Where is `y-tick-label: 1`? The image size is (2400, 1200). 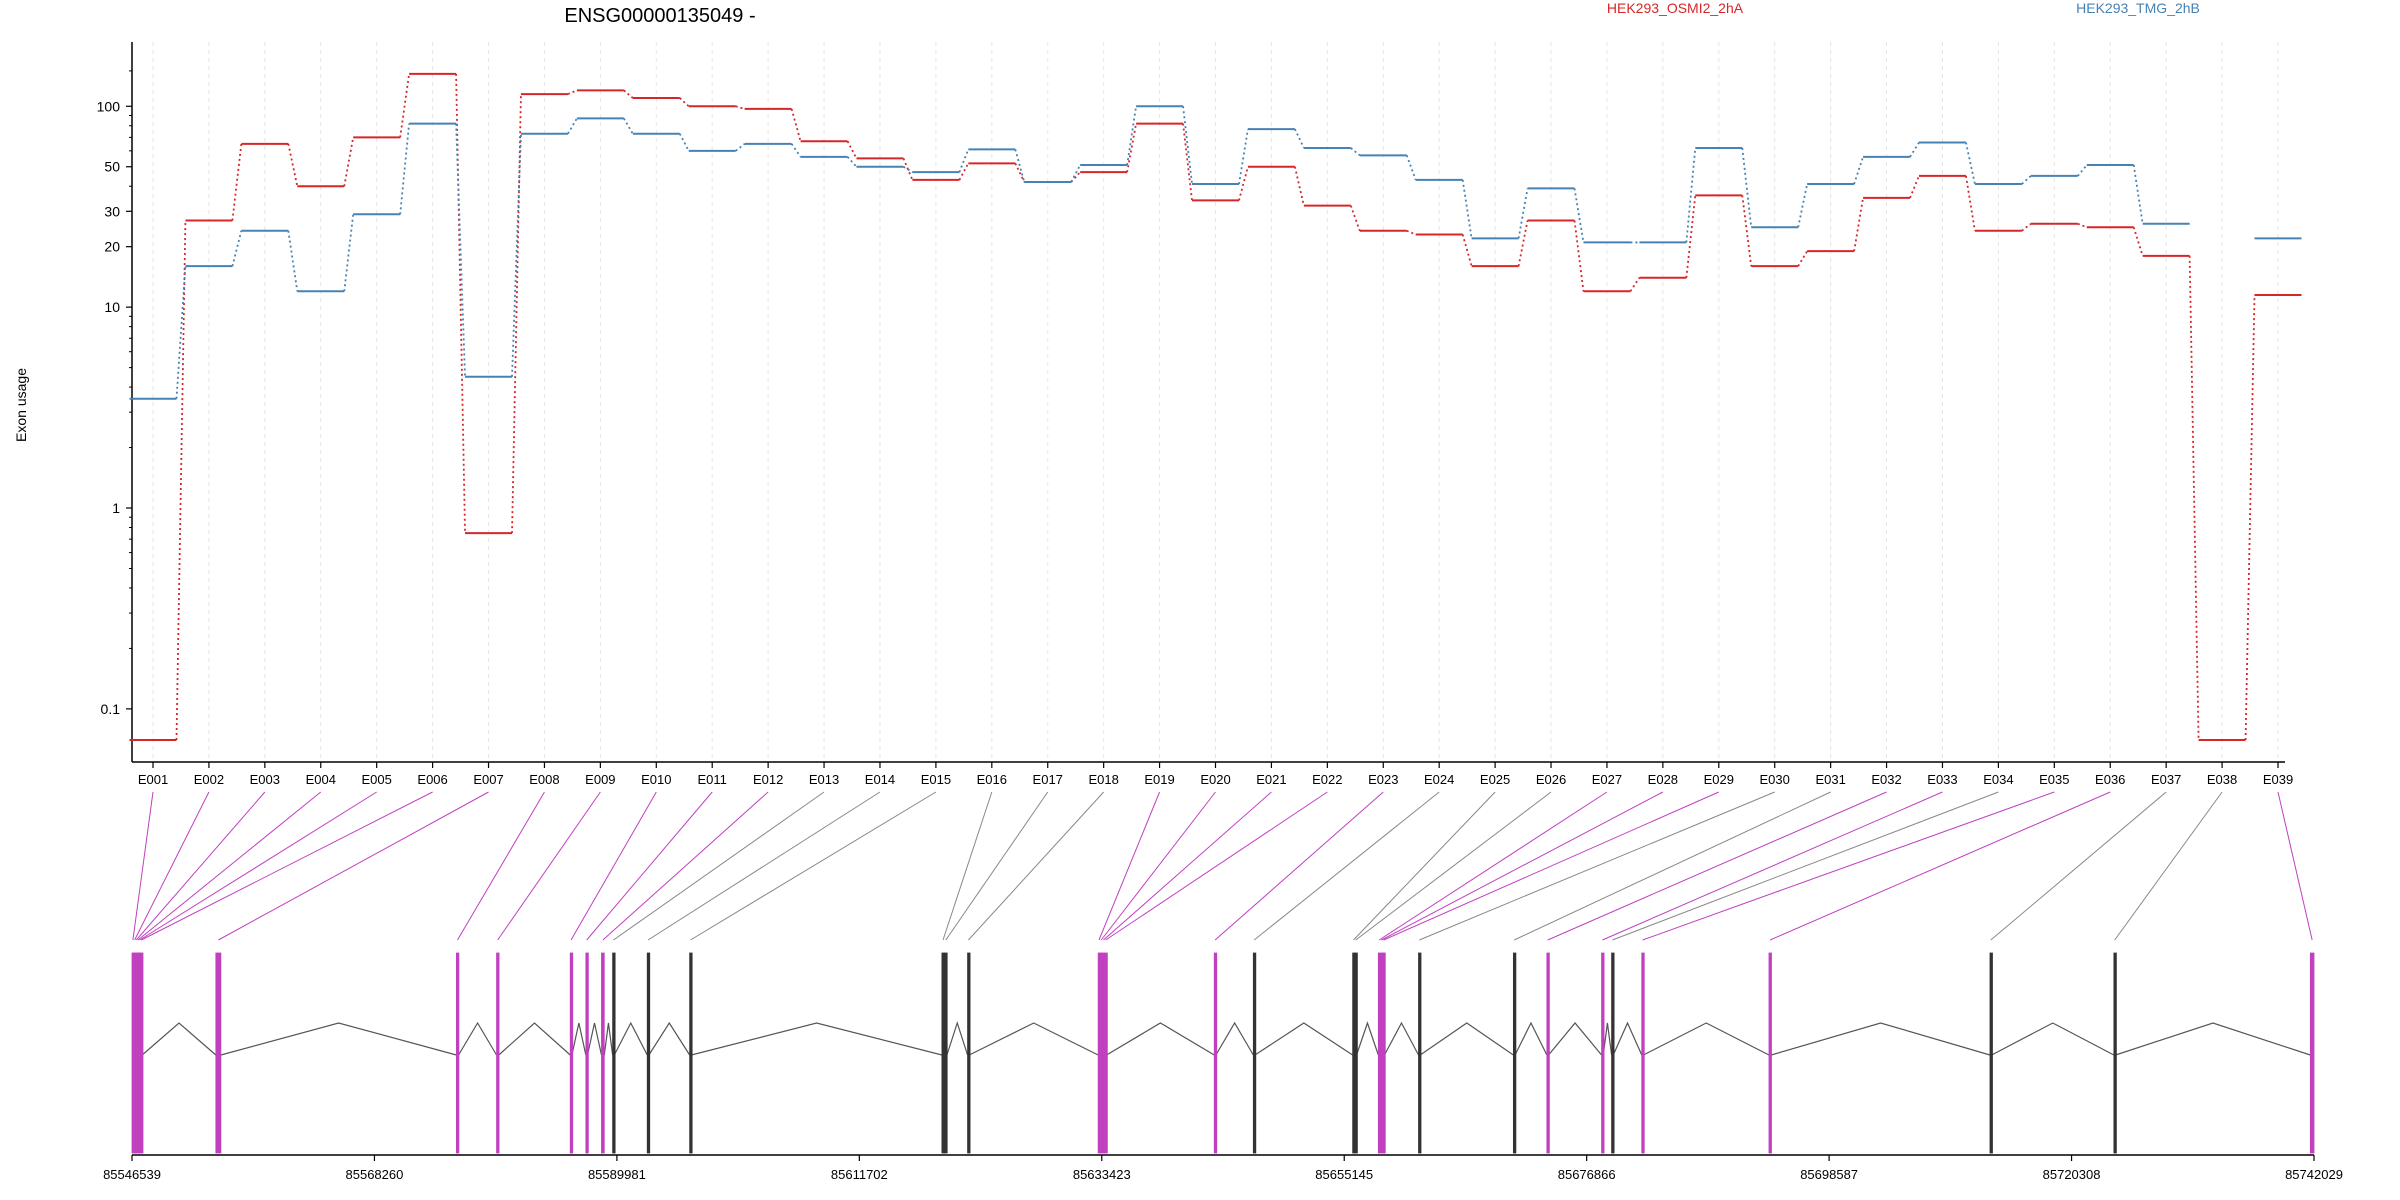
y-tick-label: 1 is located at coordinates (116, 508).